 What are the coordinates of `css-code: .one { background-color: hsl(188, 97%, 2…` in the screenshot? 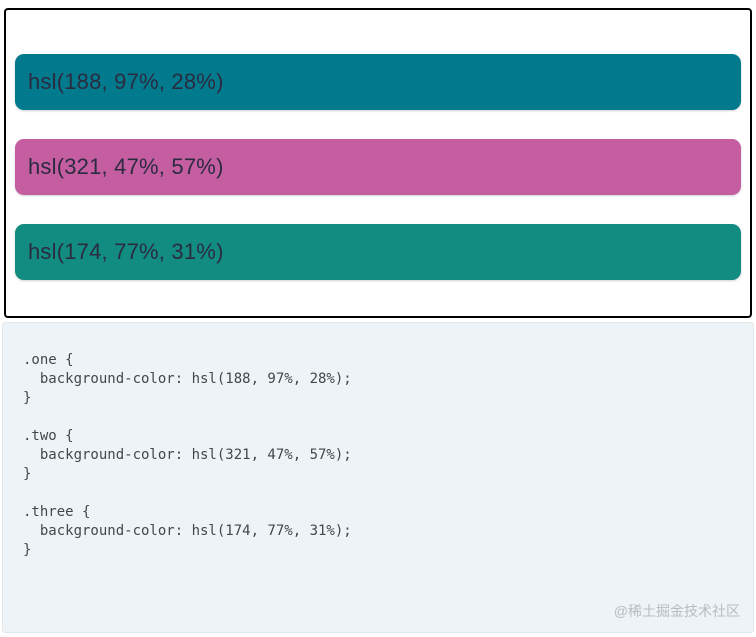 It's located at (187, 455).